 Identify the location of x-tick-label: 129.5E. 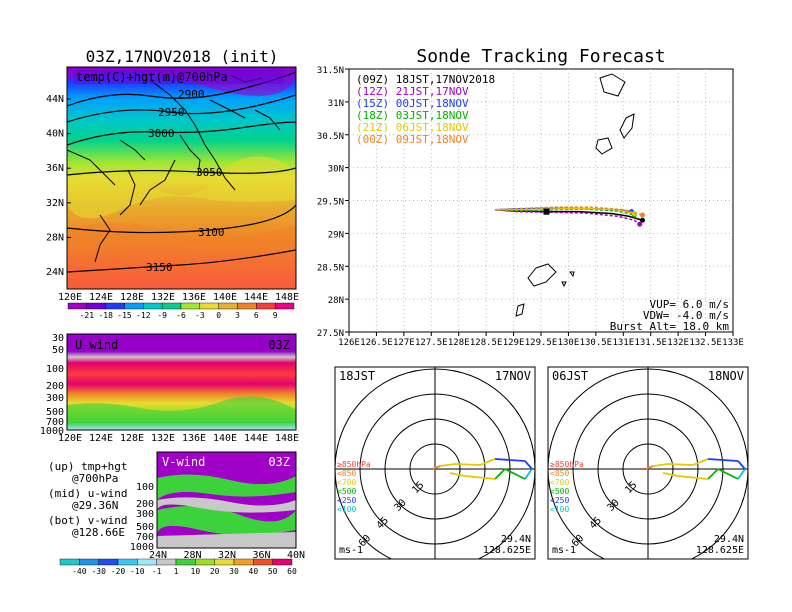
(541, 343).